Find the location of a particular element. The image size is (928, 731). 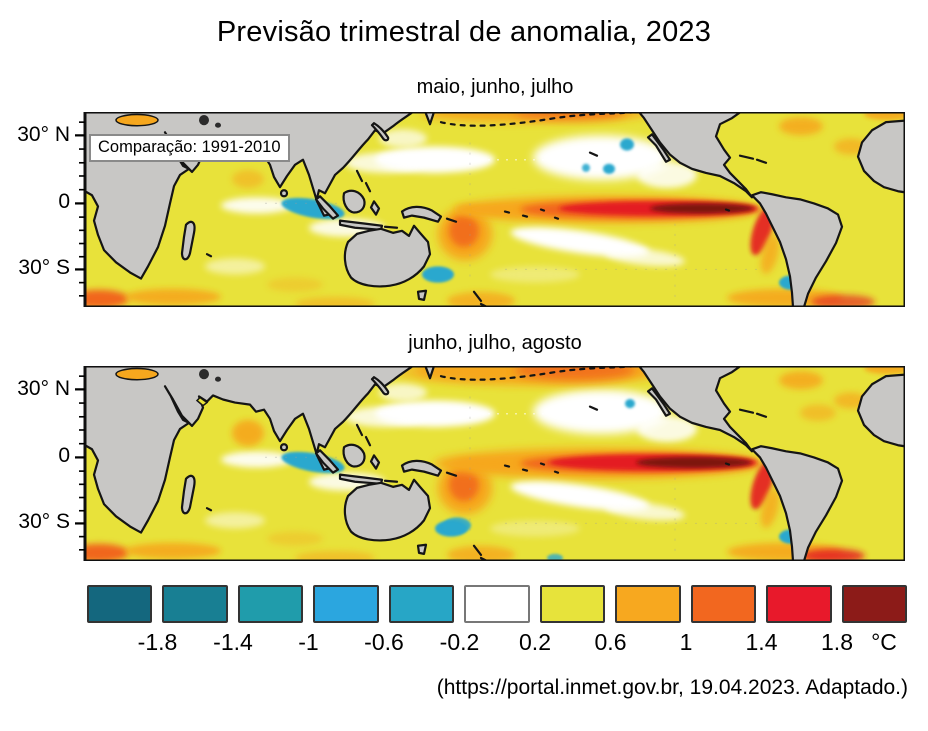

legend-labels: °C -1.8 -1.4 -1 -0.6 -0.2 0.2 0.6 1 1.4 1.8 is located at coordinates (507, 644).